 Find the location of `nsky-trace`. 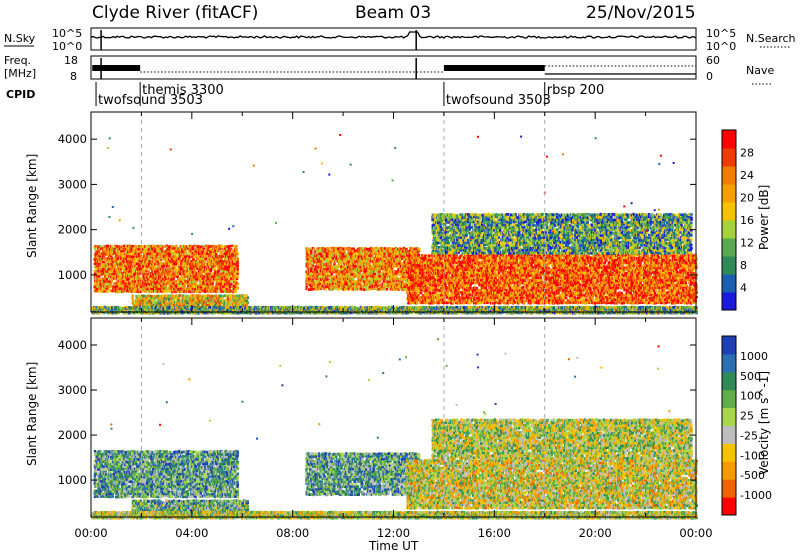

nsky-trace is located at coordinates (393, 35).